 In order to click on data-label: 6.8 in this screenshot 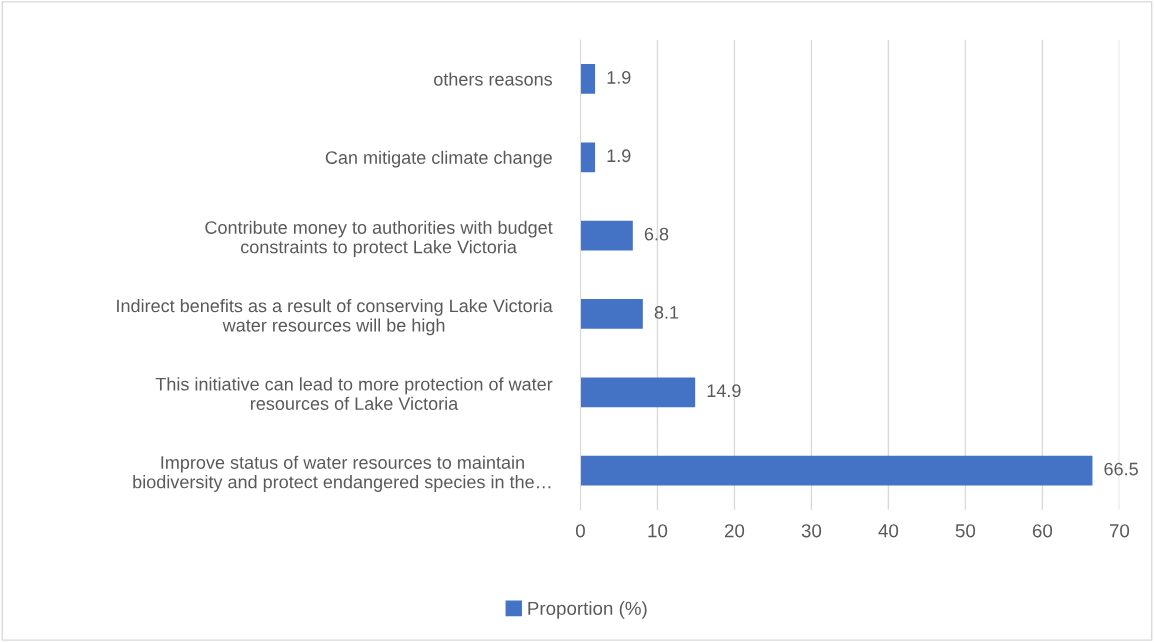, I will do `click(656, 234)`.